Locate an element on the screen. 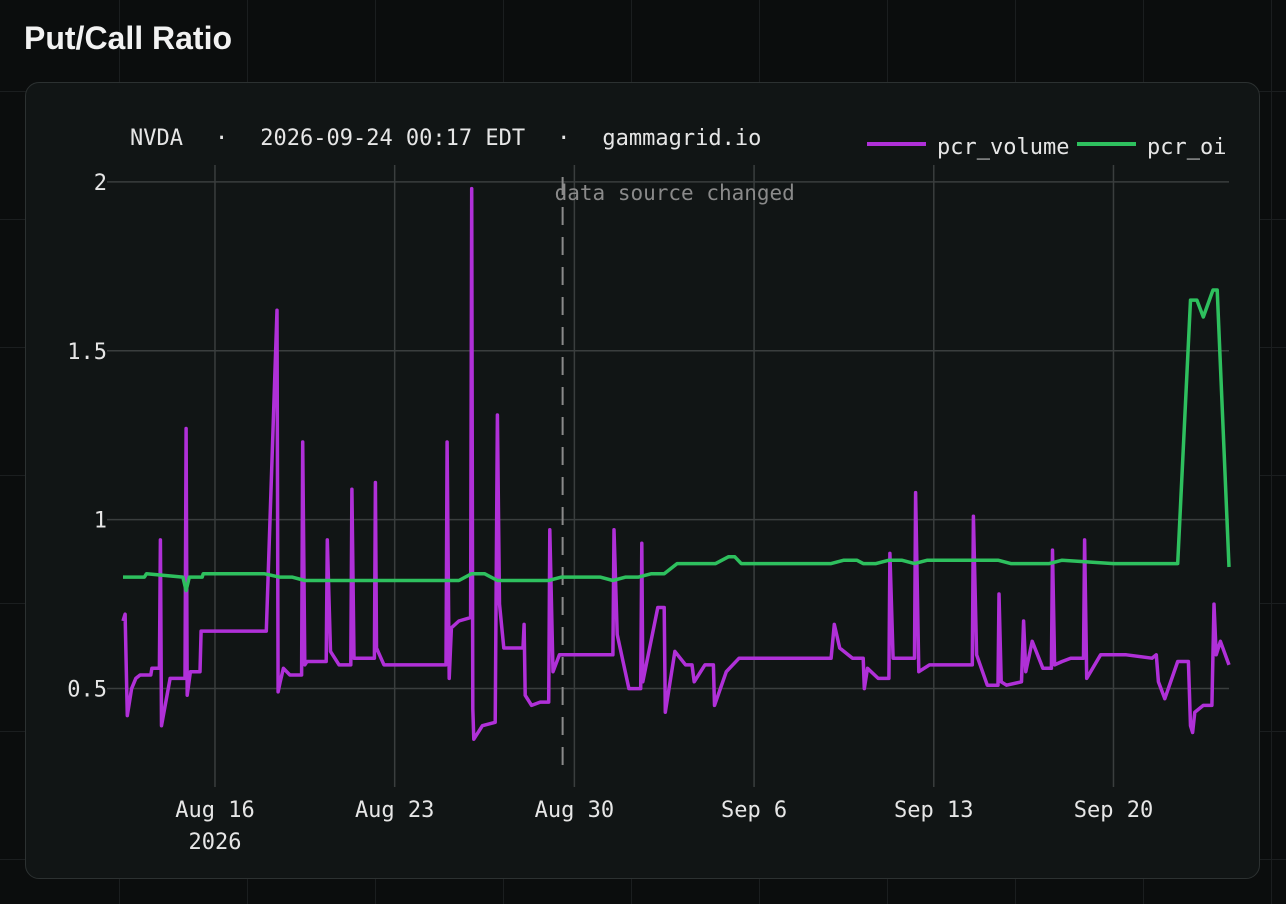  x-tick-label: Aug 30 is located at coordinates (574, 810).